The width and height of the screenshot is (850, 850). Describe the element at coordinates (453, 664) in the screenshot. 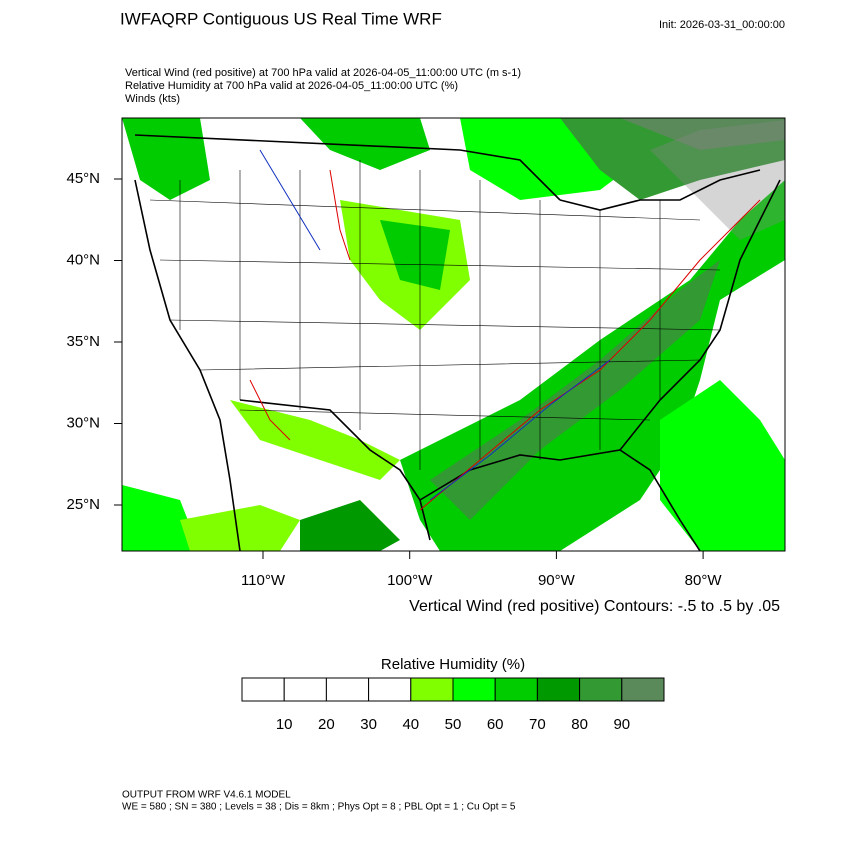

I see `colorbar-title: Relative Humidity (%)` at that location.